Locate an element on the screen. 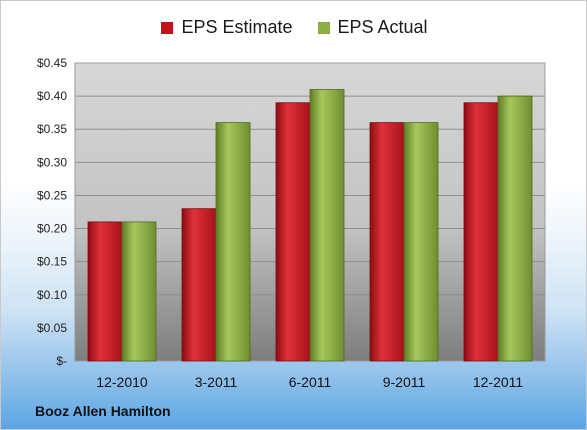 This screenshot has height=430, width=587. y-tick-label: $0.15 is located at coordinates (52, 262).